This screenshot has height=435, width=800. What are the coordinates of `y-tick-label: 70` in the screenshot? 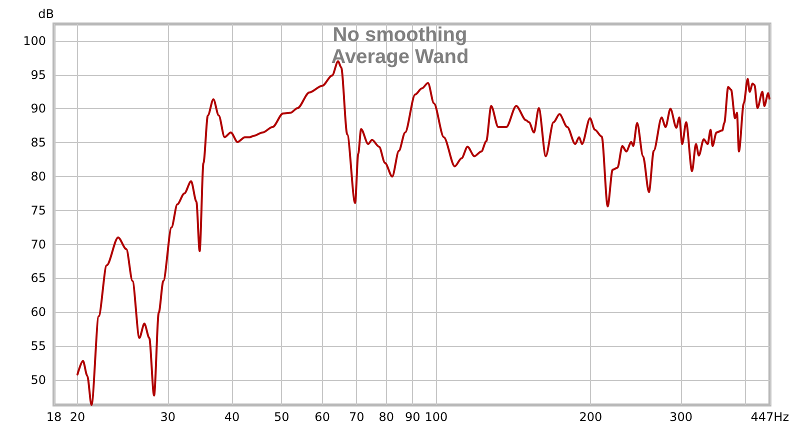 It's located at (38, 244).